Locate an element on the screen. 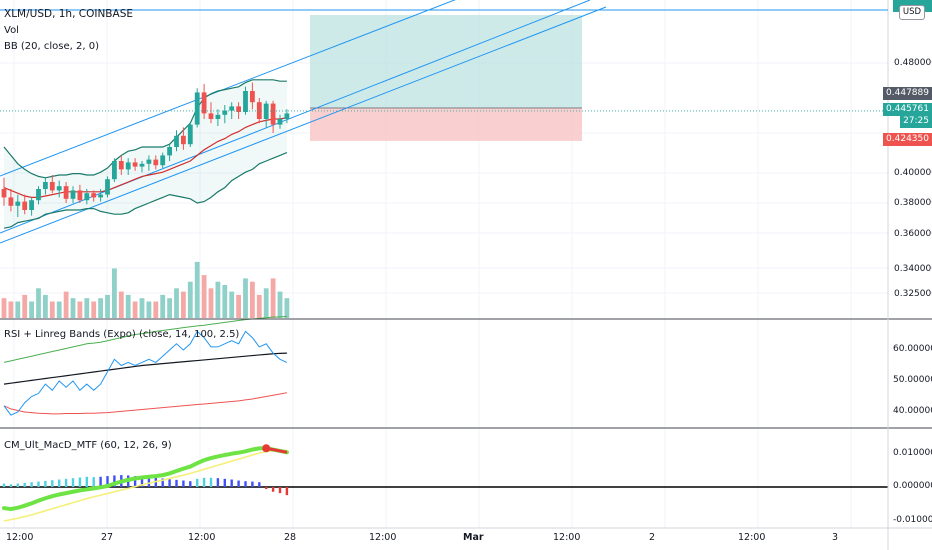  symbol-title: XLM/USD, 1h, COINBASE is located at coordinates (68, 14).